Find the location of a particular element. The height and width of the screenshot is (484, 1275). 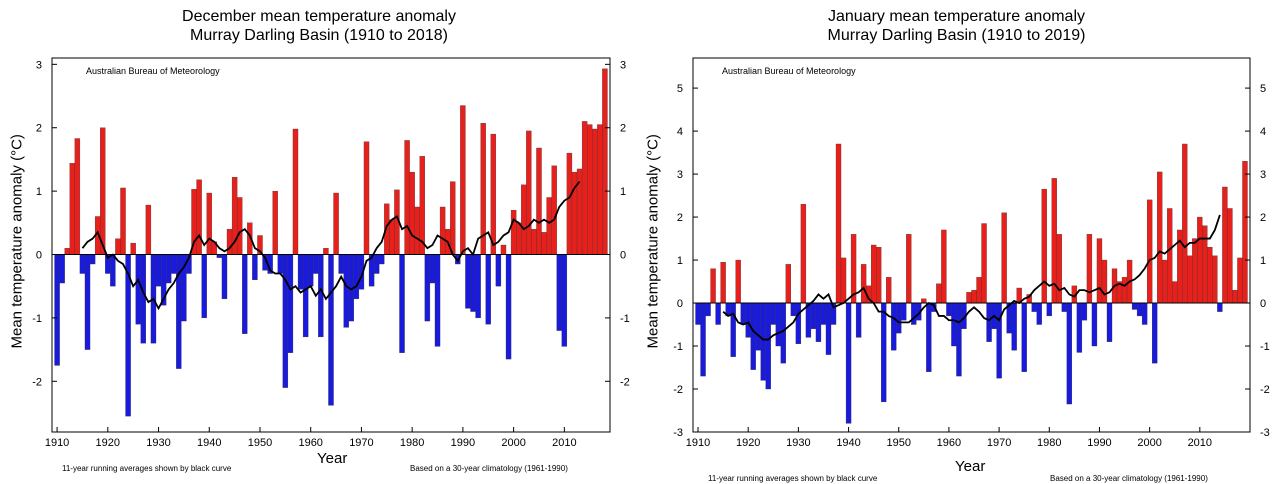

y-tick-label-left: -3 is located at coordinates (678, 433).